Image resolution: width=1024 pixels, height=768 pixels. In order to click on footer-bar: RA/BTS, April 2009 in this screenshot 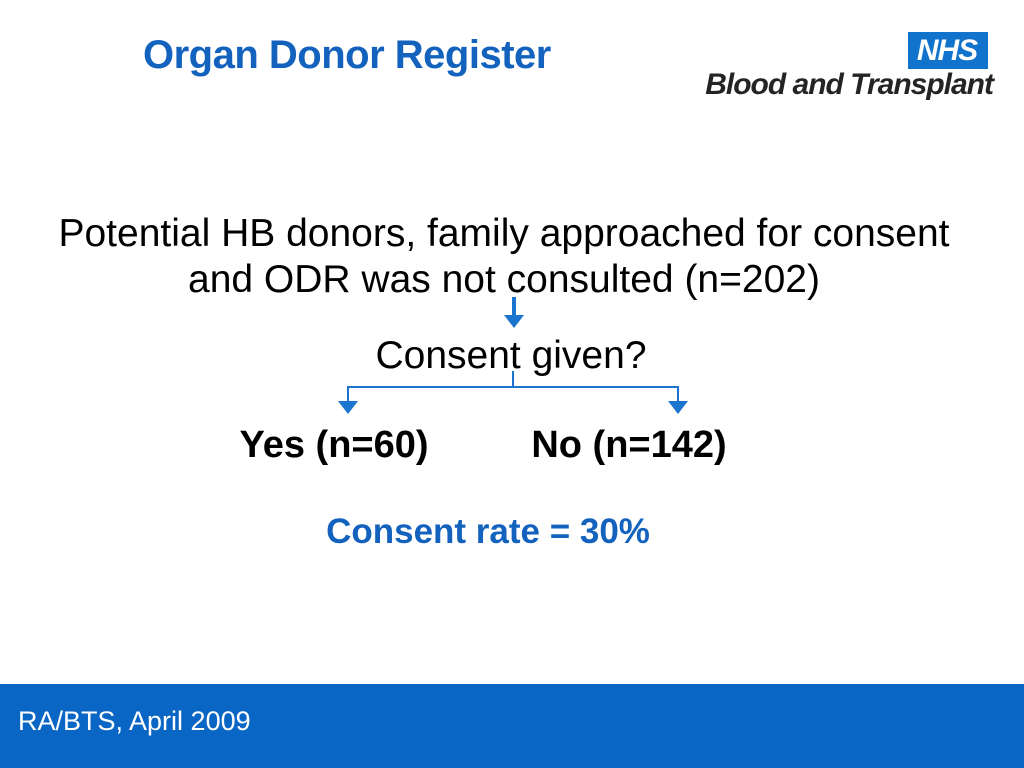, I will do `click(512, 726)`.